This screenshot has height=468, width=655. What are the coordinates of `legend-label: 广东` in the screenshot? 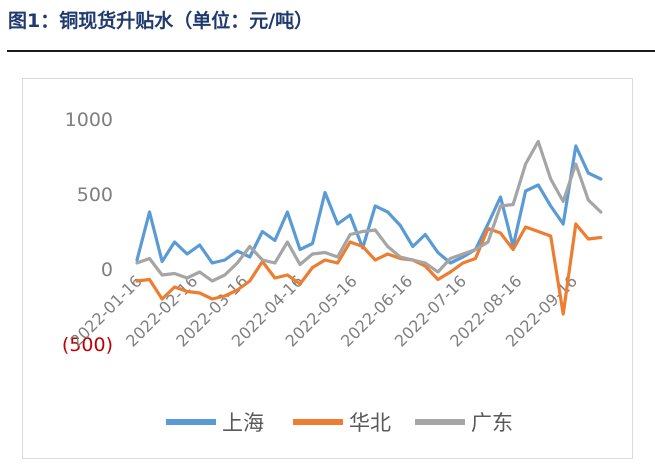 It's located at (492, 423).